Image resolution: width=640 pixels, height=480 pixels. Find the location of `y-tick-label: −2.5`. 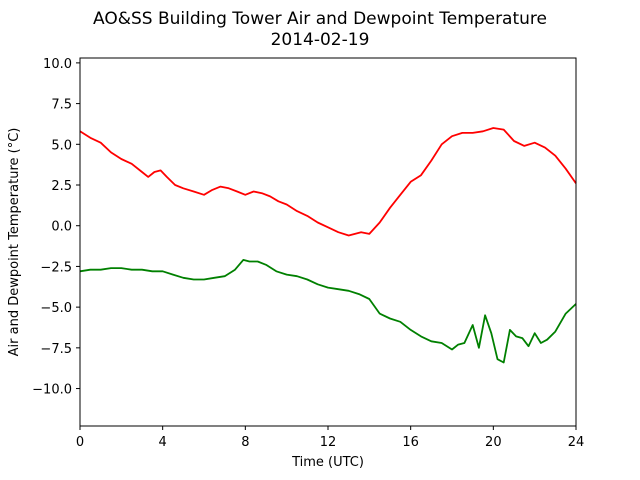

y-tick-label: −2.5 is located at coordinates (56, 267).